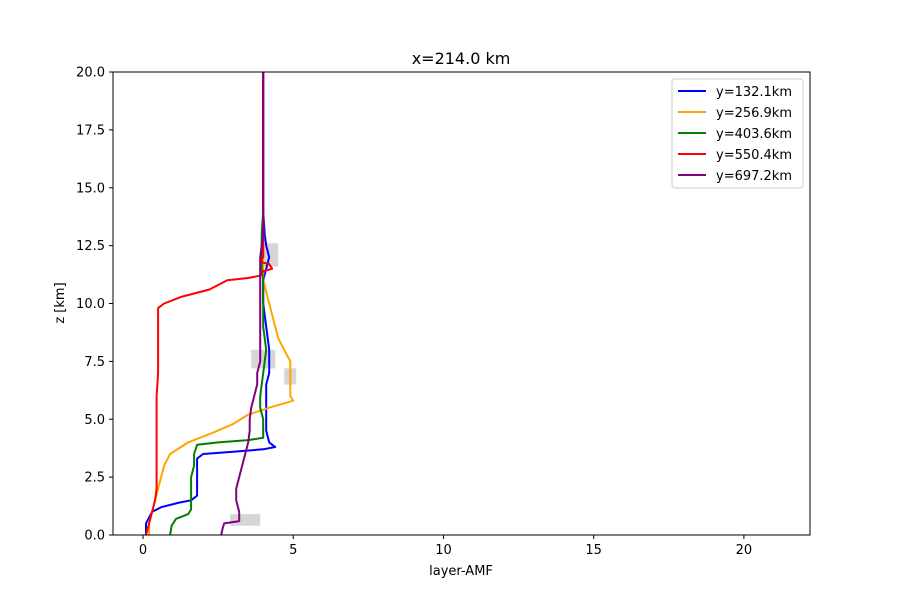  What do you see at coordinates (94, 362) in the screenshot?
I see `y-tick-label: 7.5` at bounding box center [94, 362].